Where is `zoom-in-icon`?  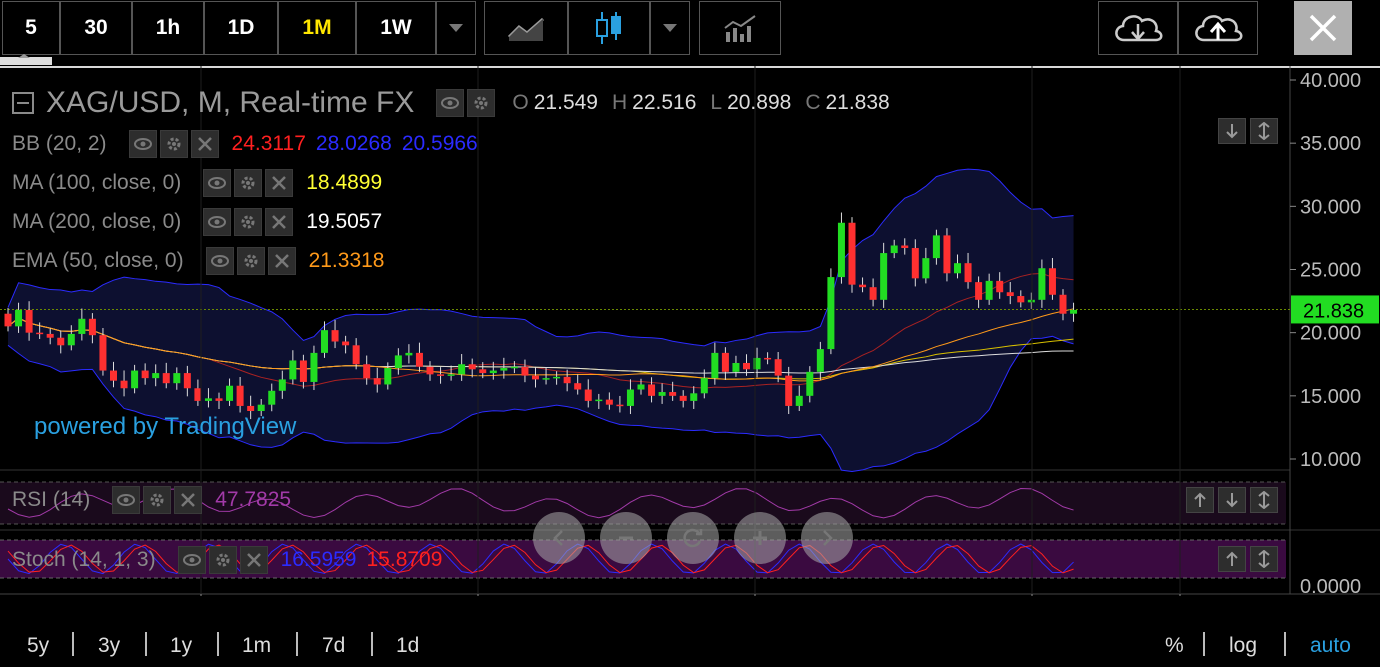
zoom-in-icon is located at coordinates (760, 538).